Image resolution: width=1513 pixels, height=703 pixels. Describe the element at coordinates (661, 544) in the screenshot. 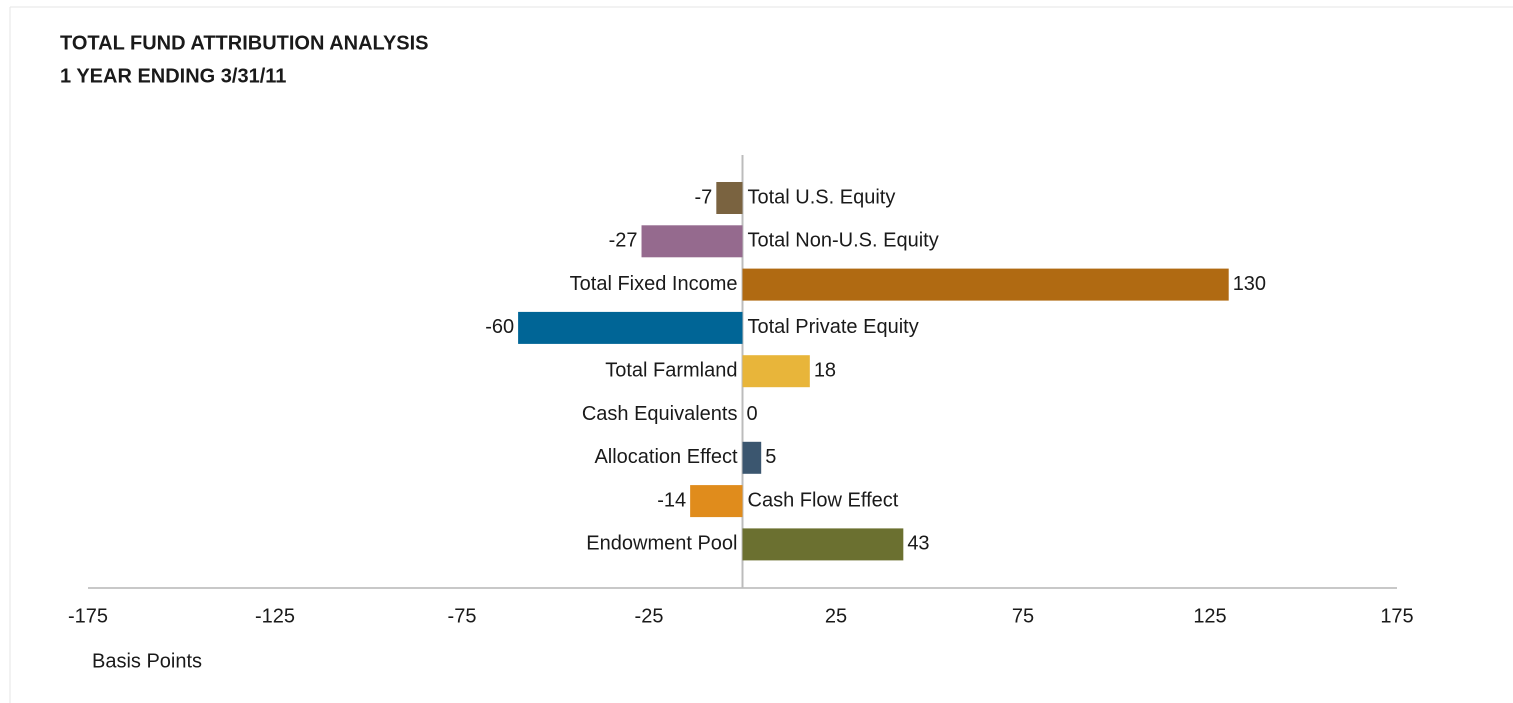

I see `category-label: Endowment Pool` at that location.